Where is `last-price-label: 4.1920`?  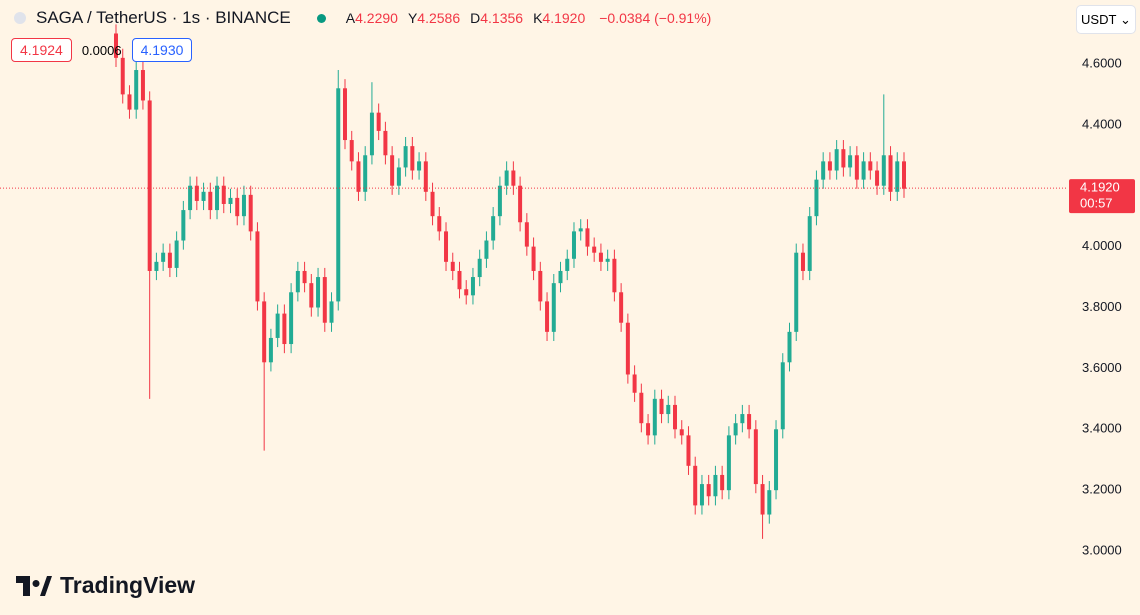
last-price-label: 4.1920 is located at coordinates (1100, 187).